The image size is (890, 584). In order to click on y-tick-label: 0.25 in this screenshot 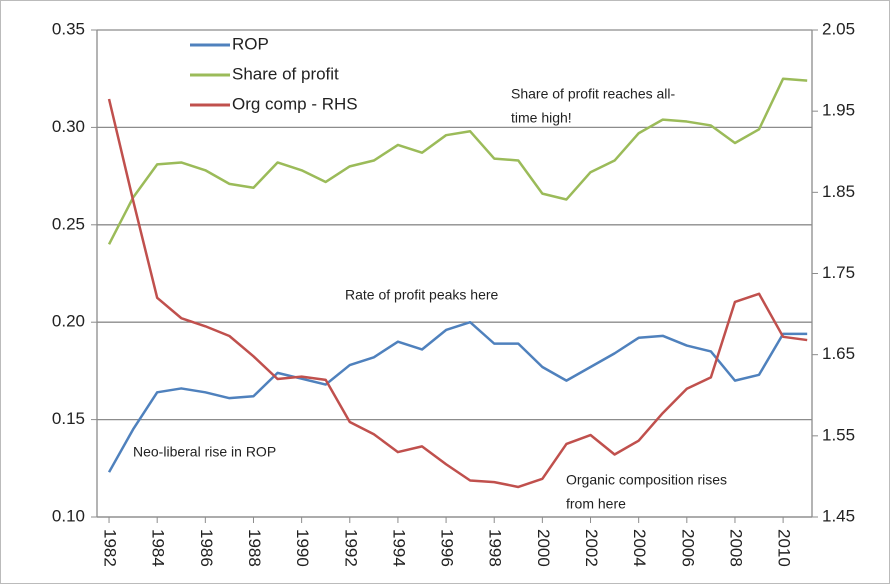, I will do `click(68, 223)`.